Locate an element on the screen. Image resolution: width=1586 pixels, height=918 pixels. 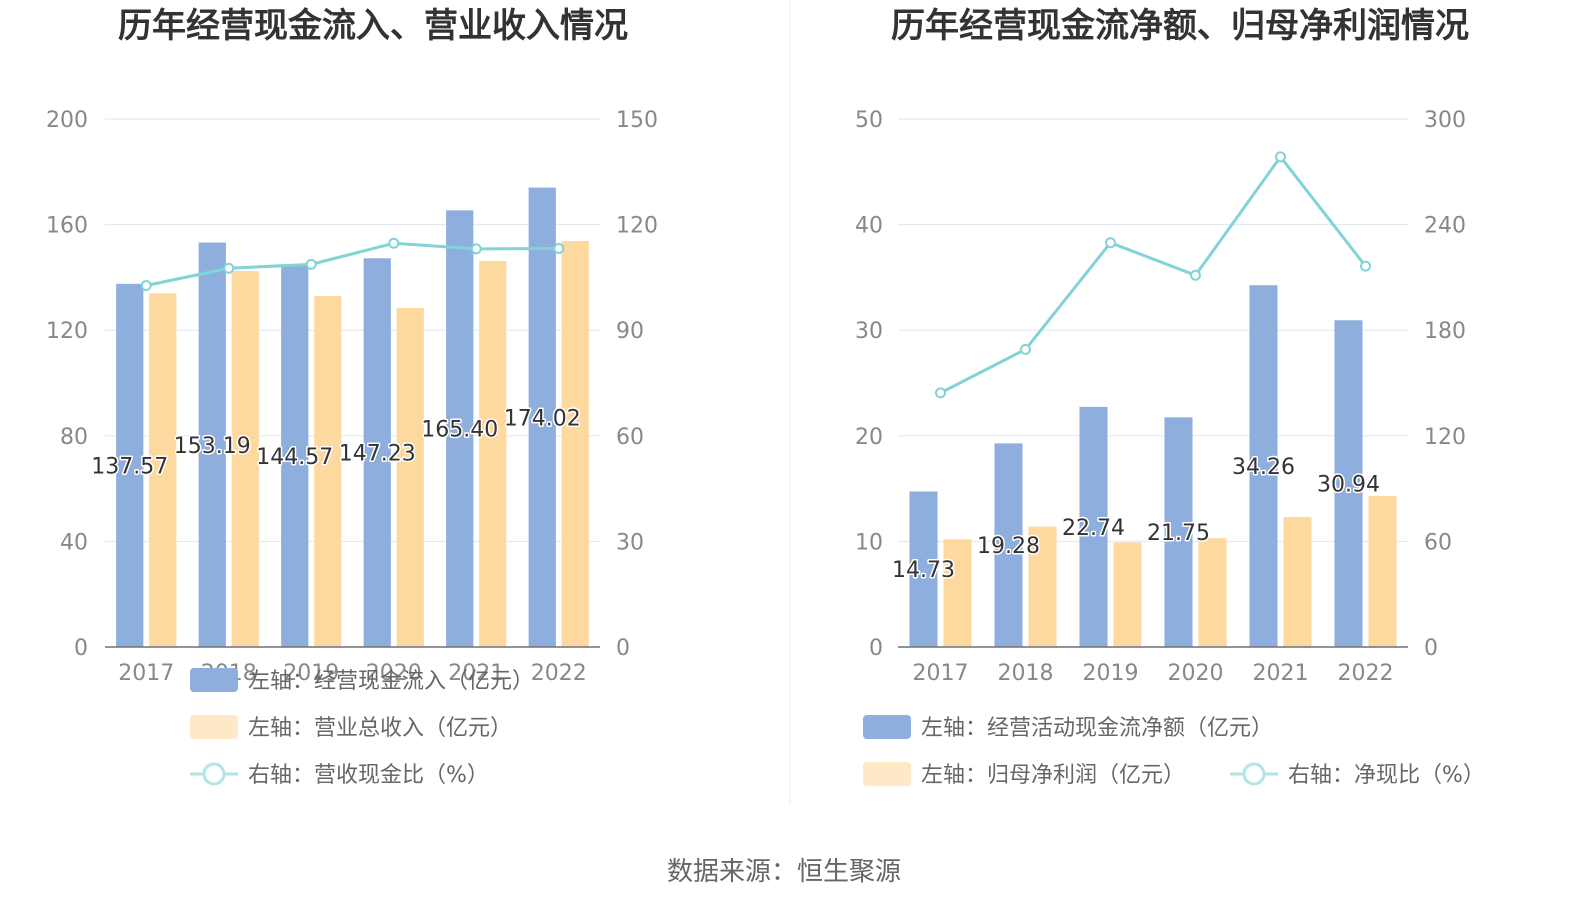
bar-total-revenue-2021 is located at coordinates (493, 454).